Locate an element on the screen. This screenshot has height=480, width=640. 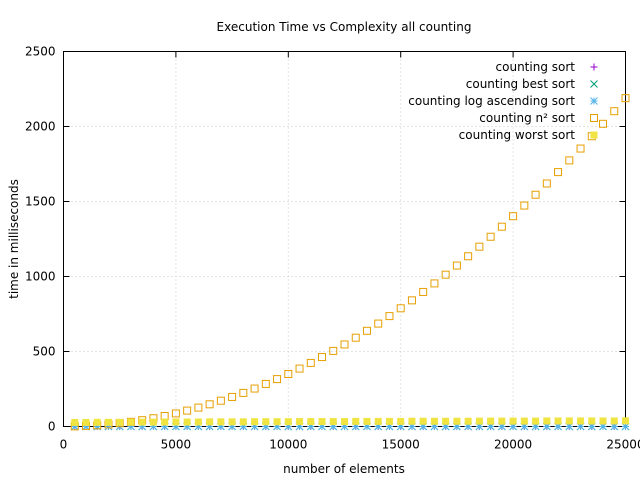
y-tick-label: 1500 is located at coordinates (40, 202).